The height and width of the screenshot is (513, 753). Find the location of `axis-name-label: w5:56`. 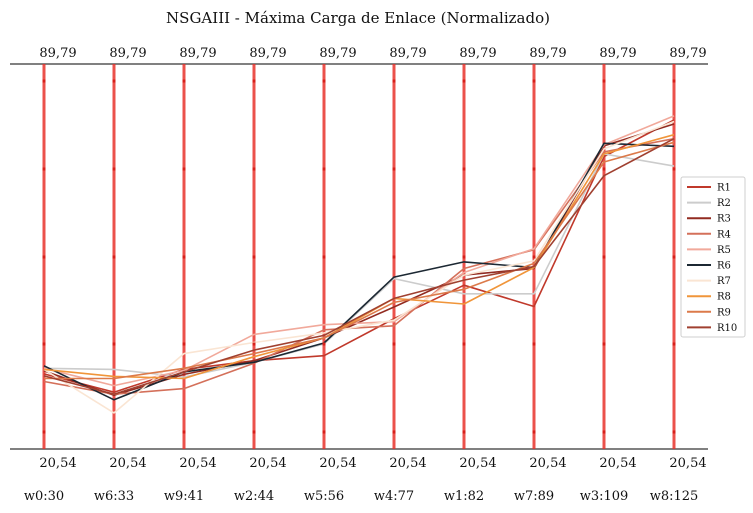

axis-name-label: w5:56 is located at coordinates (324, 496).